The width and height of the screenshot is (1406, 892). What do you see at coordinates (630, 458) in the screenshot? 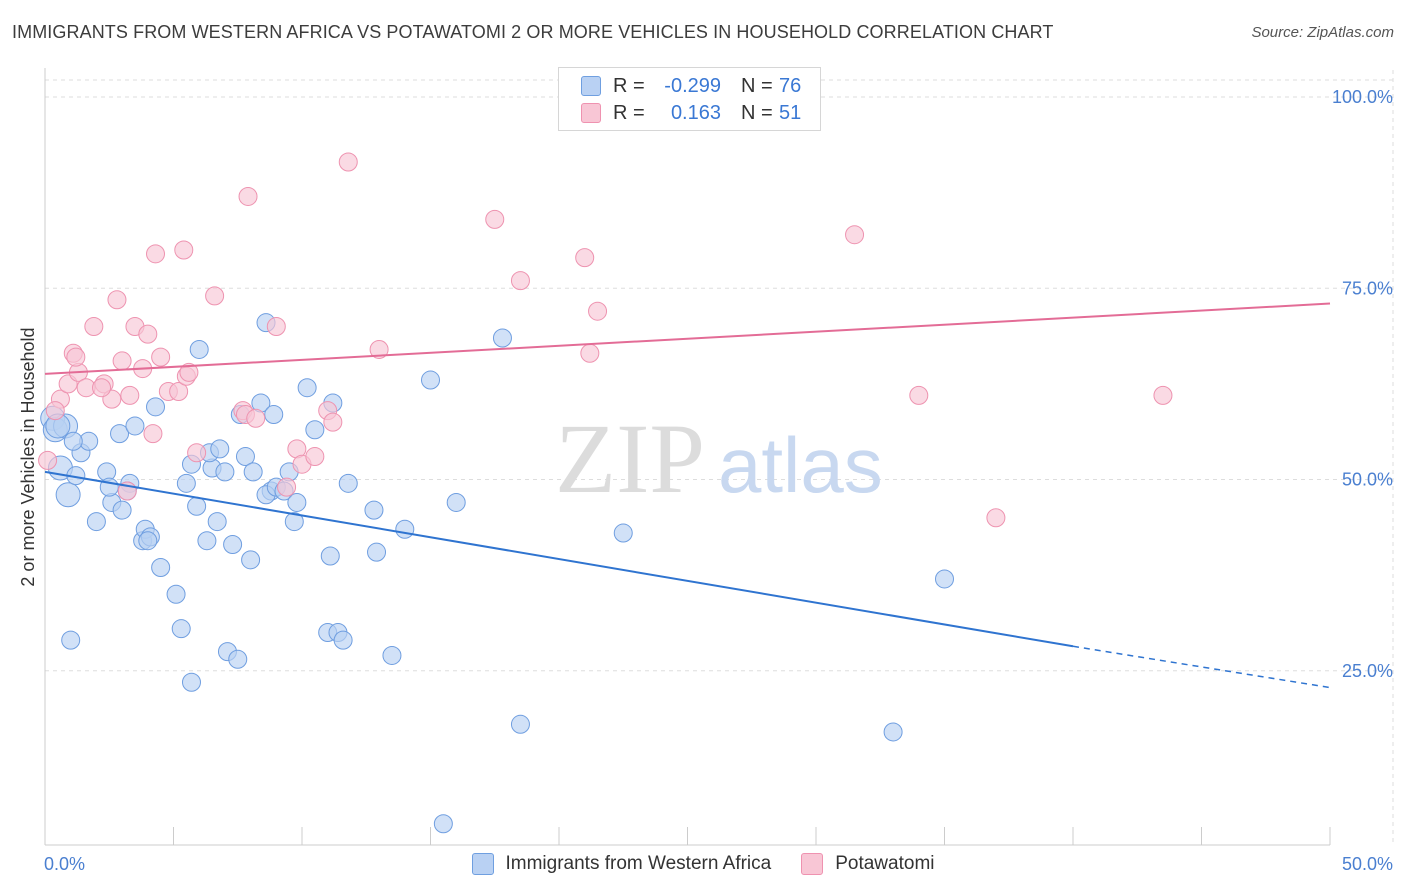
I see `watermark-zip: ZIP` at bounding box center [630, 458].